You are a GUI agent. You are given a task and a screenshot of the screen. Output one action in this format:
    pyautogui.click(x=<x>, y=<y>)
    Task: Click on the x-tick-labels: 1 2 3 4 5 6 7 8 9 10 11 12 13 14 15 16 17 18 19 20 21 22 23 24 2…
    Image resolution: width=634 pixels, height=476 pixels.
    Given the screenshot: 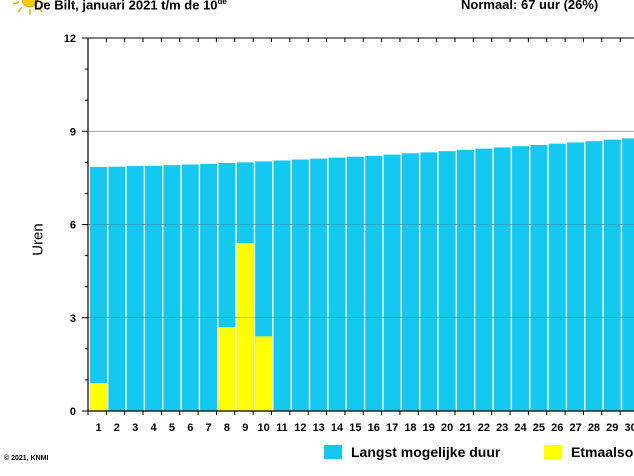 What is the action you would take?
    pyautogui.click(x=364, y=428)
    